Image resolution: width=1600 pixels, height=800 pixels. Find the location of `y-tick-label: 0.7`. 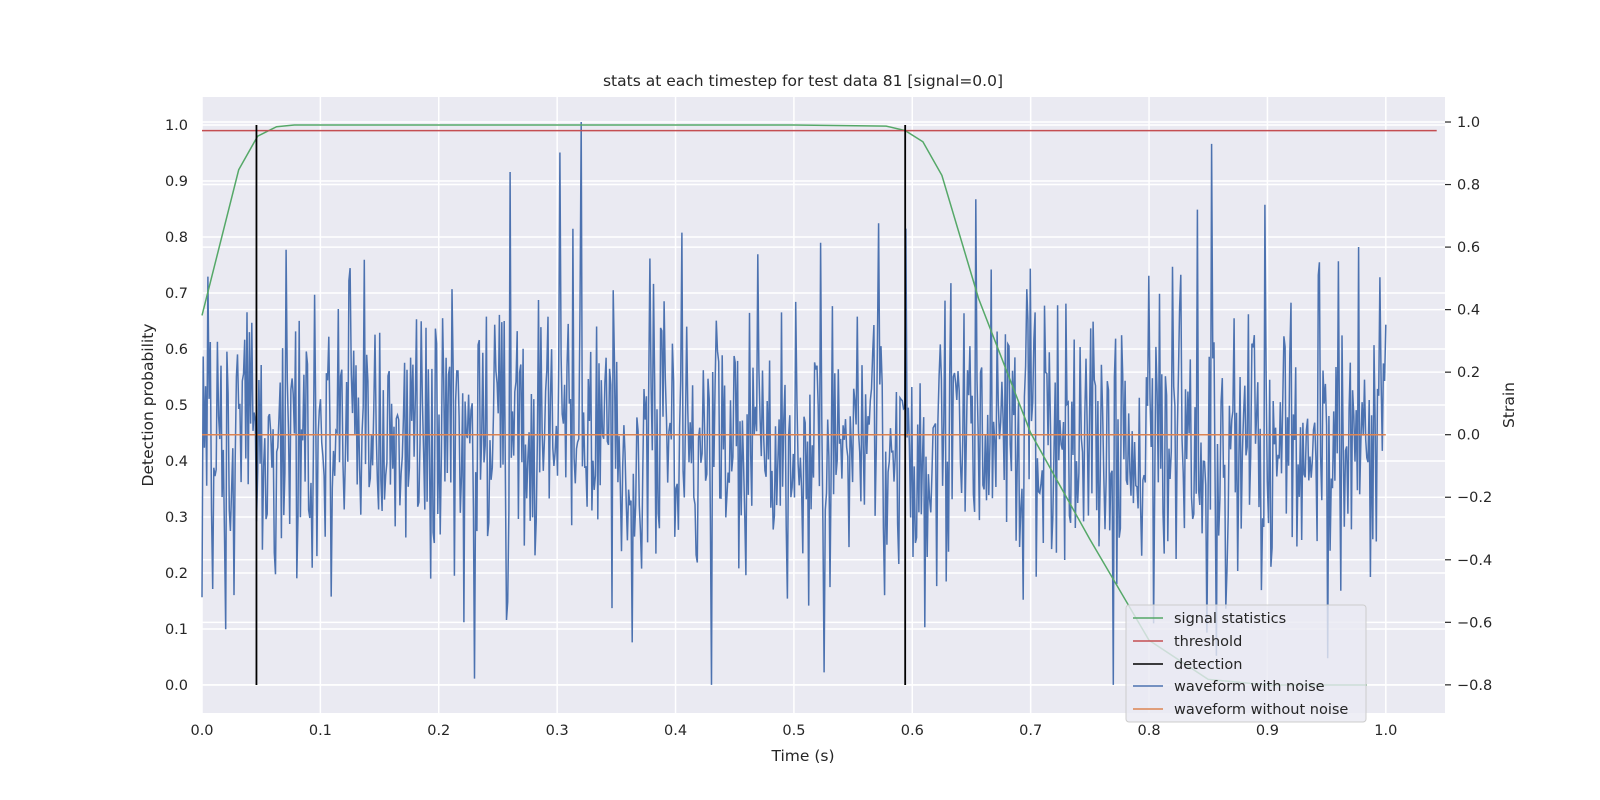

y-tick-label: 0.7 is located at coordinates (176, 294).